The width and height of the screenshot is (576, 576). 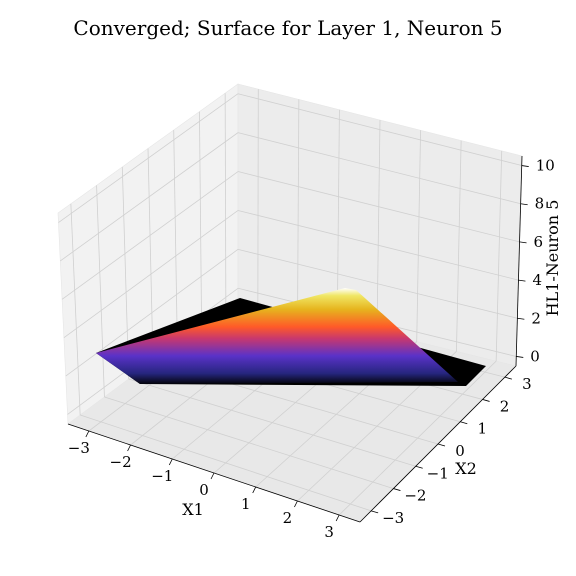 What do you see at coordinates (79, 448) in the screenshot?
I see `x-tick-label: −3` at bounding box center [79, 448].